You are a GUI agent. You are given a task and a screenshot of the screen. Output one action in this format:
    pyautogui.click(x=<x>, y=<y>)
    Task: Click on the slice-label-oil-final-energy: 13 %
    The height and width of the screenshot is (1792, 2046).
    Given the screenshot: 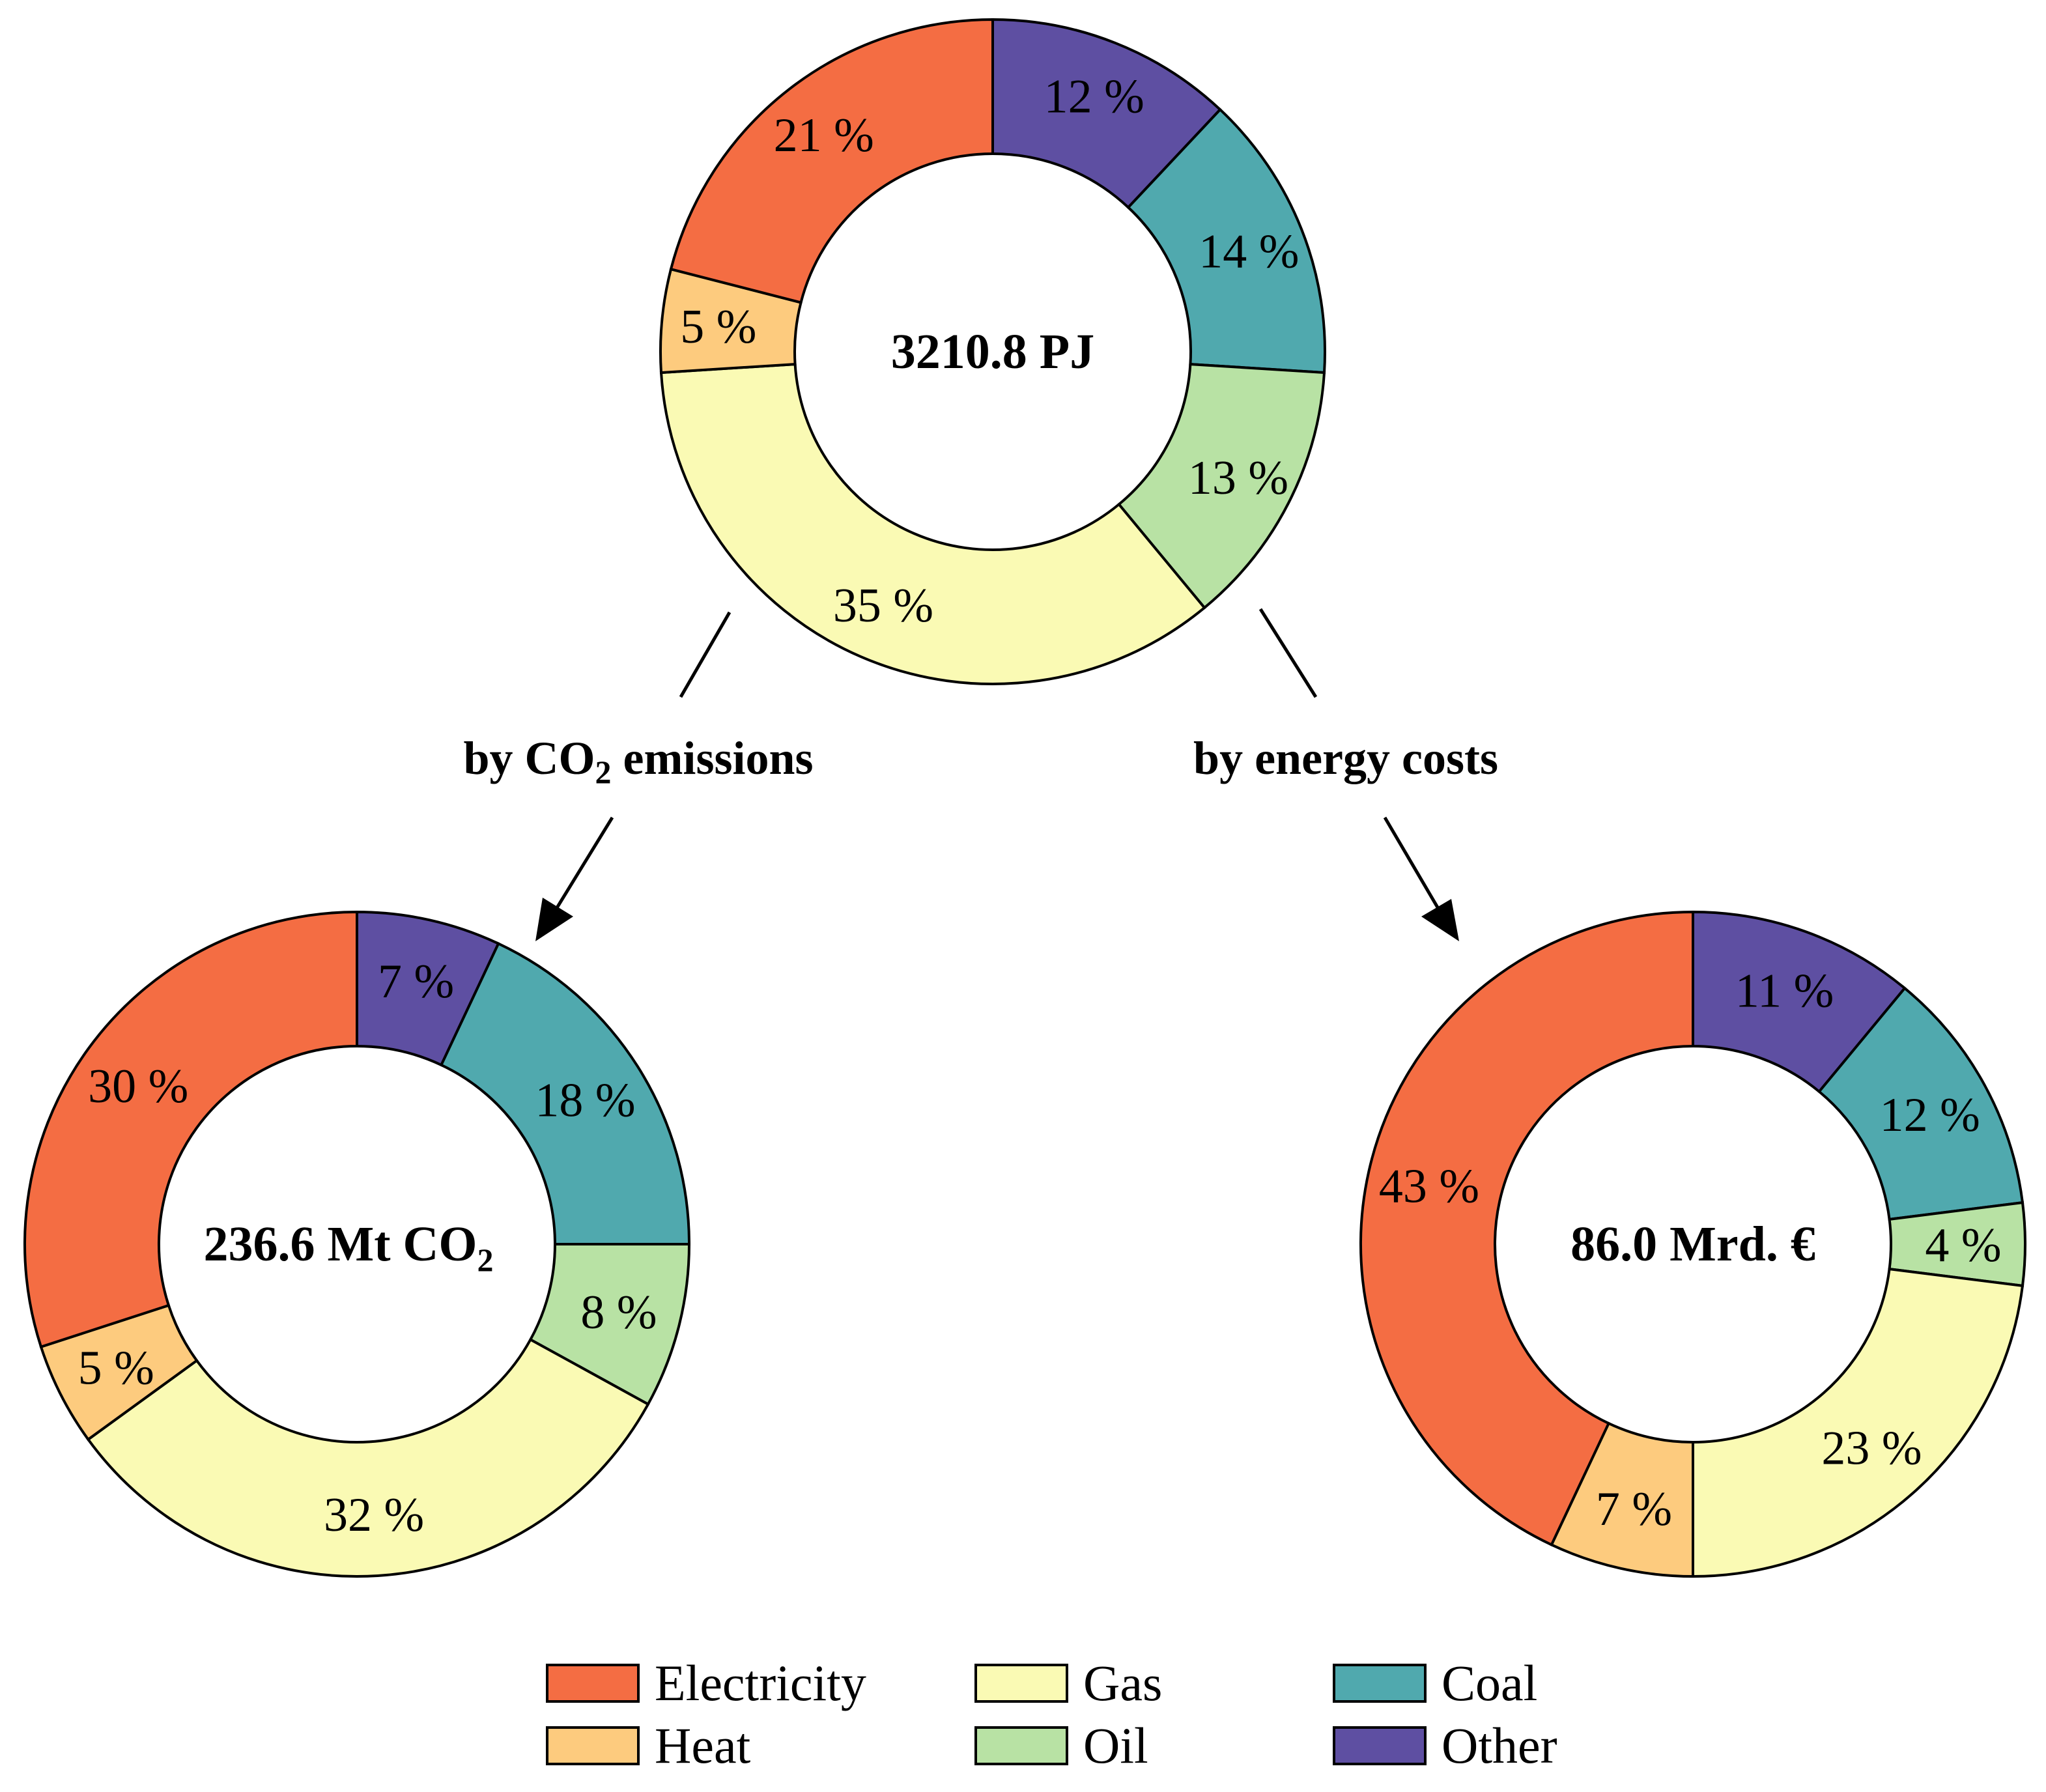 What is the action you would take?
    pyautogui.click(x=1238, y=478)
    